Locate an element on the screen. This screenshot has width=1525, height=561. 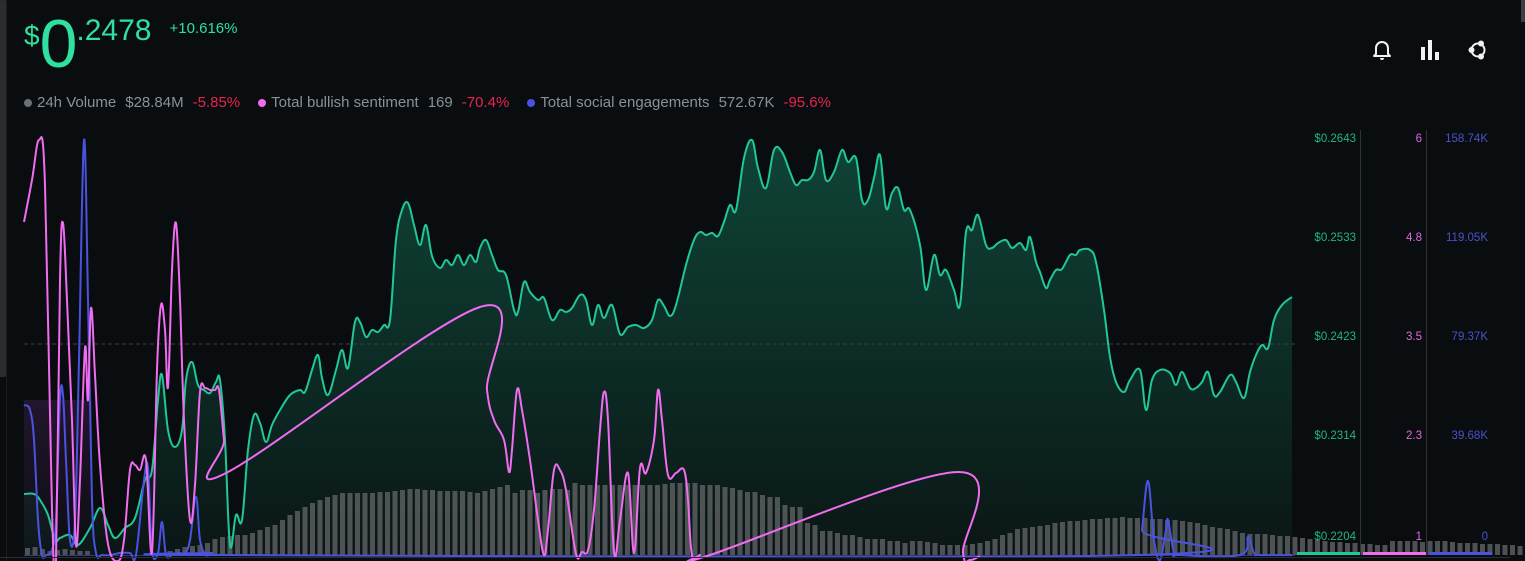
metric-value: 572.67K is located at coordinates (746, 102).